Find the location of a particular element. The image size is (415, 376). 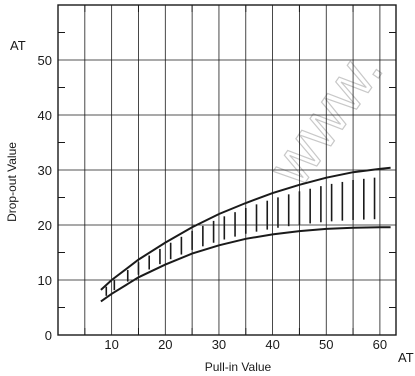

y-tick-label: 10 is located at coordinates (45, 280).